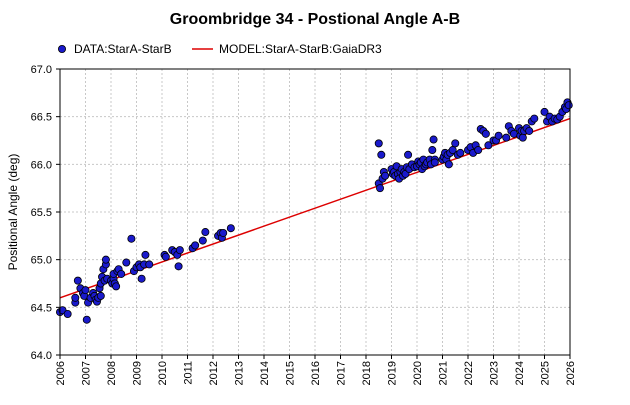 The image size is (630, 405). What do you see at coordinates (138, 373) in the screenshot?
I see `x-tick-label: 2009` at bounding box center [138, 373].